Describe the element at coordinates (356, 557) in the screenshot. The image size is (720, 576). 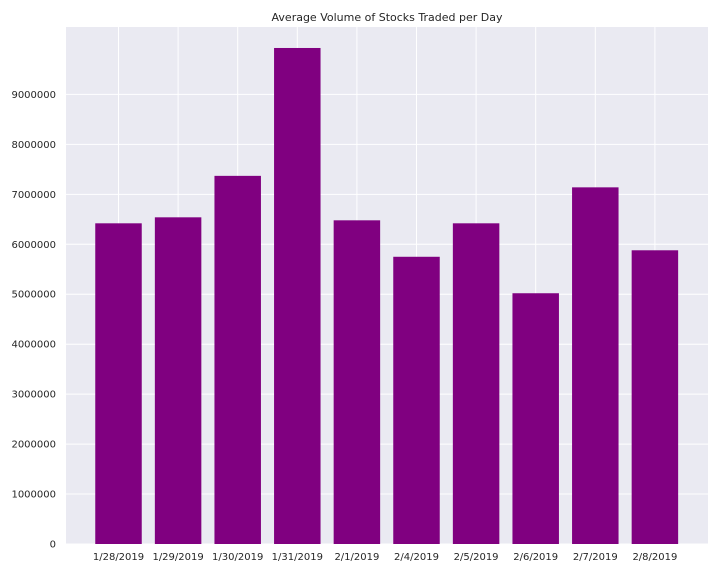
I see `x-tick-label: 2/1/2019` at that location.